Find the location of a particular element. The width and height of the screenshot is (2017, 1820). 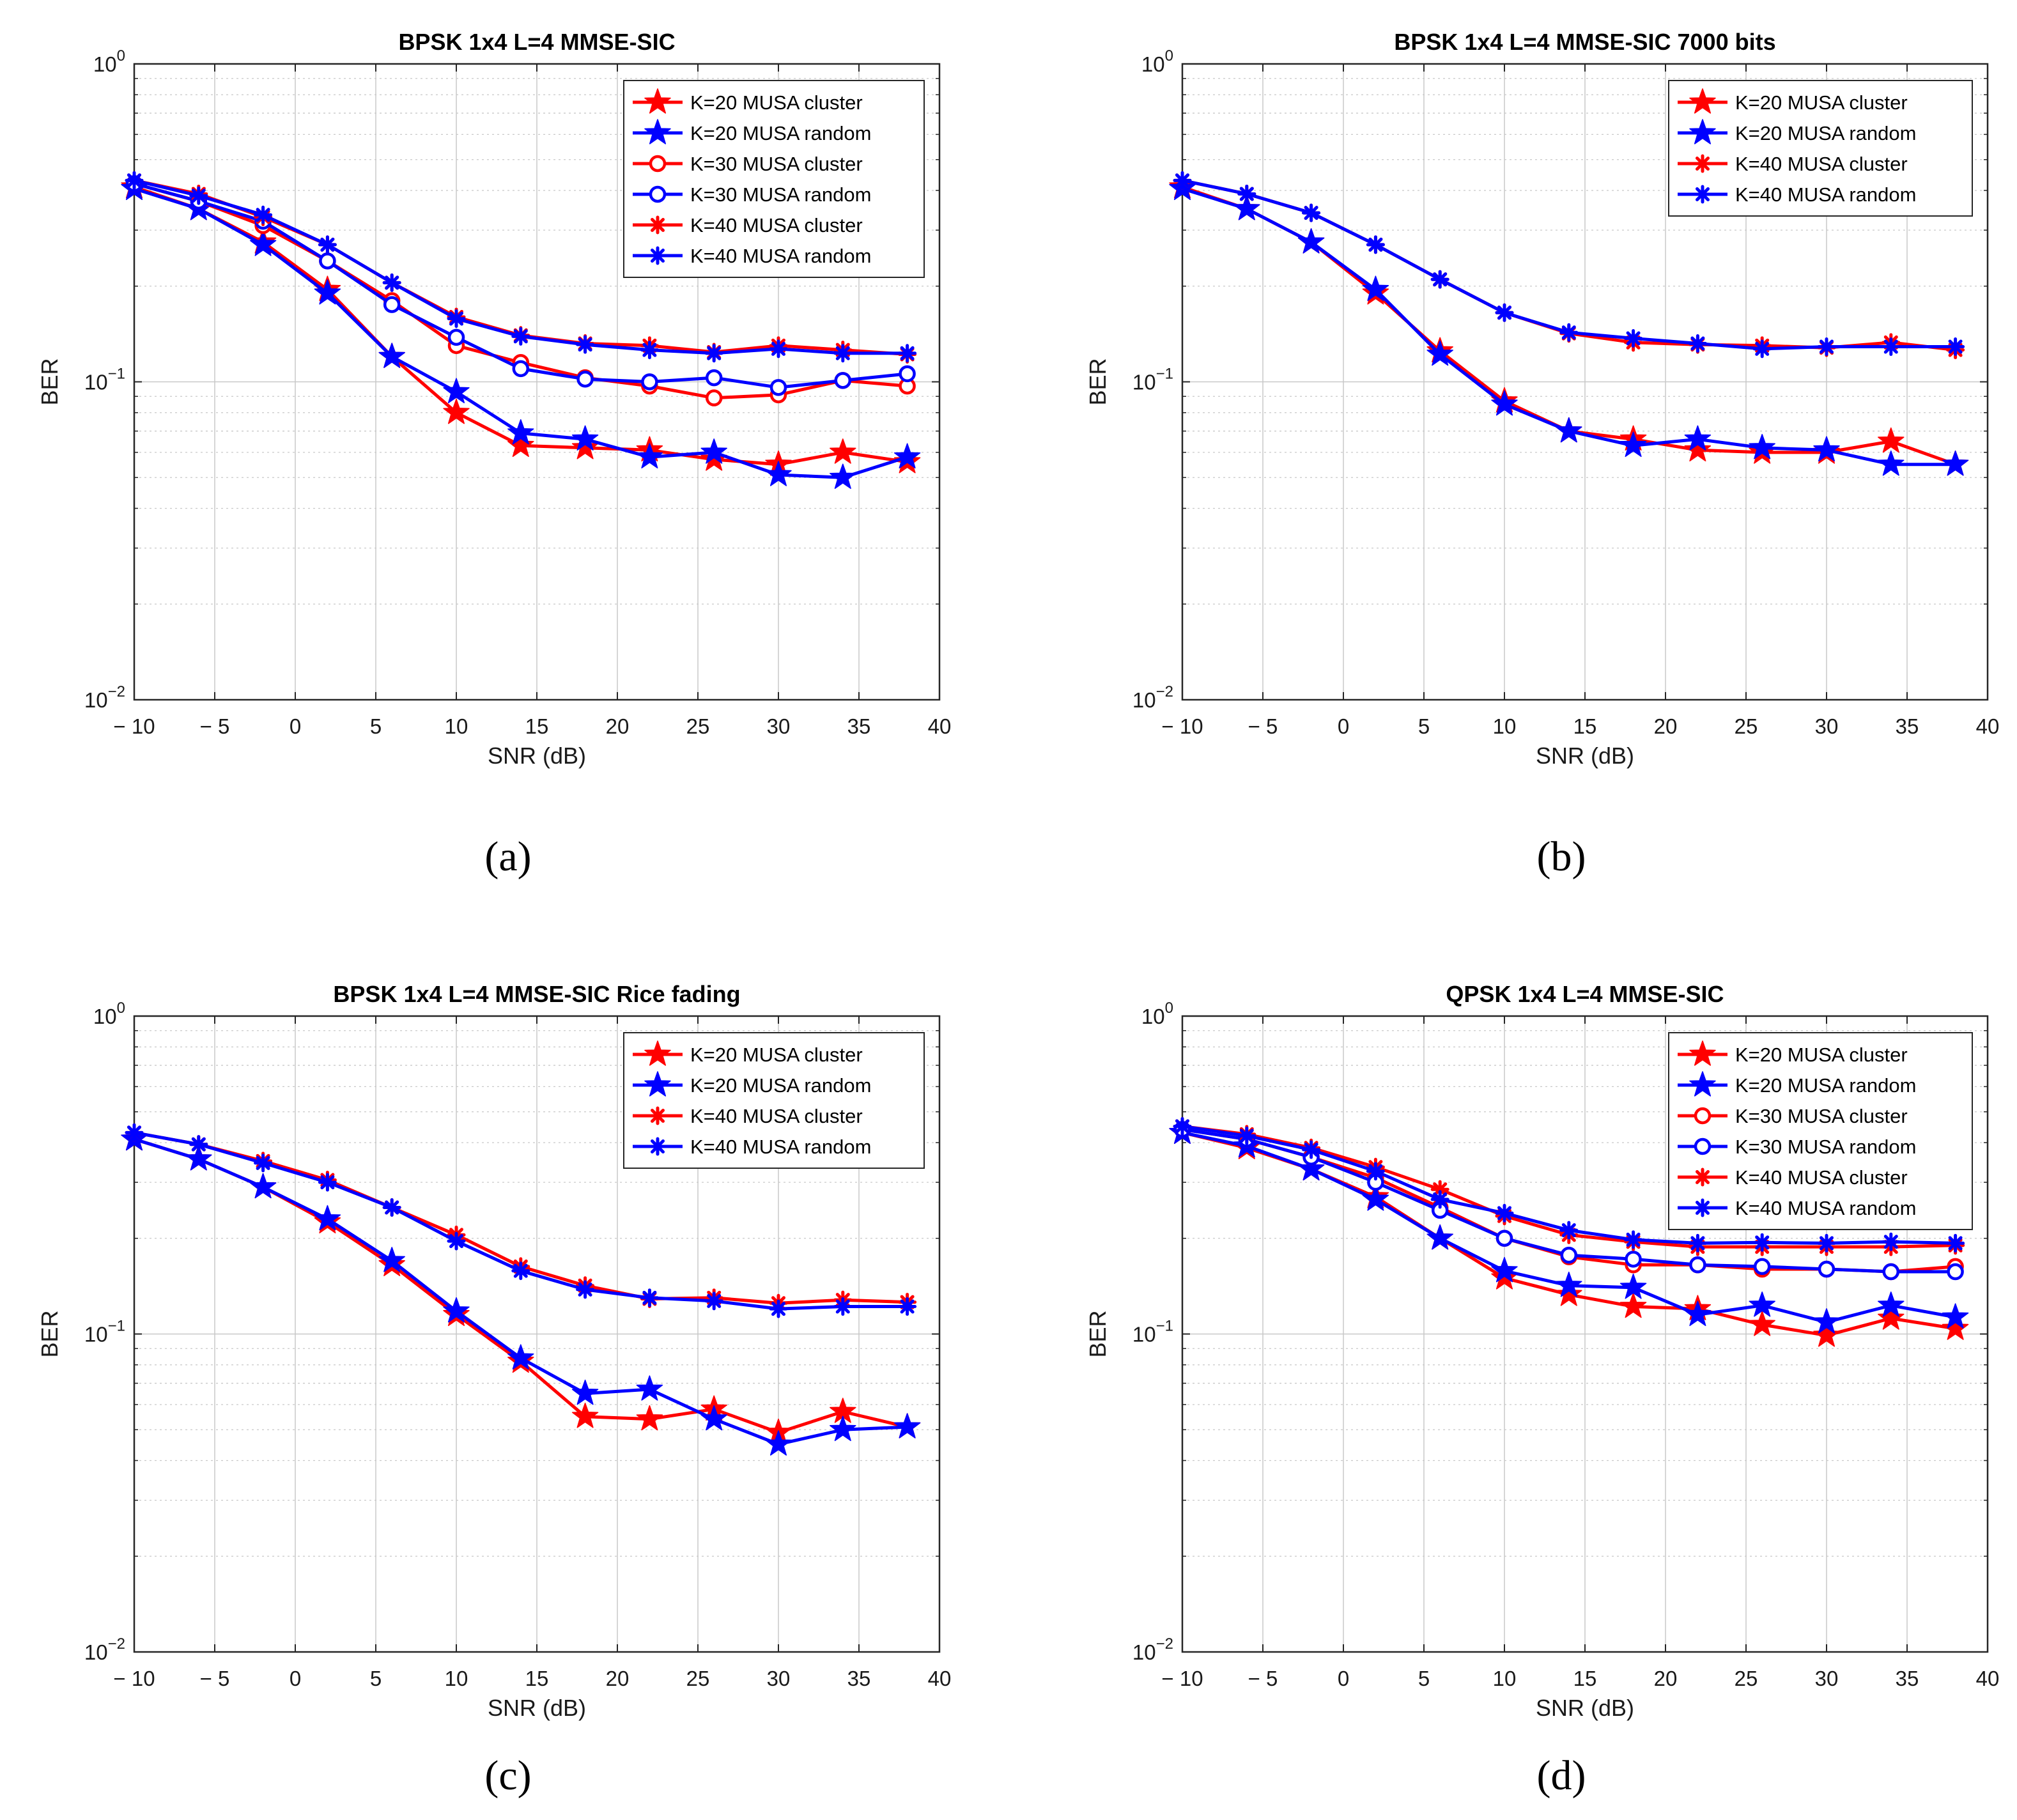

x-tick-label: 0 is located at coordinates (296, 726).